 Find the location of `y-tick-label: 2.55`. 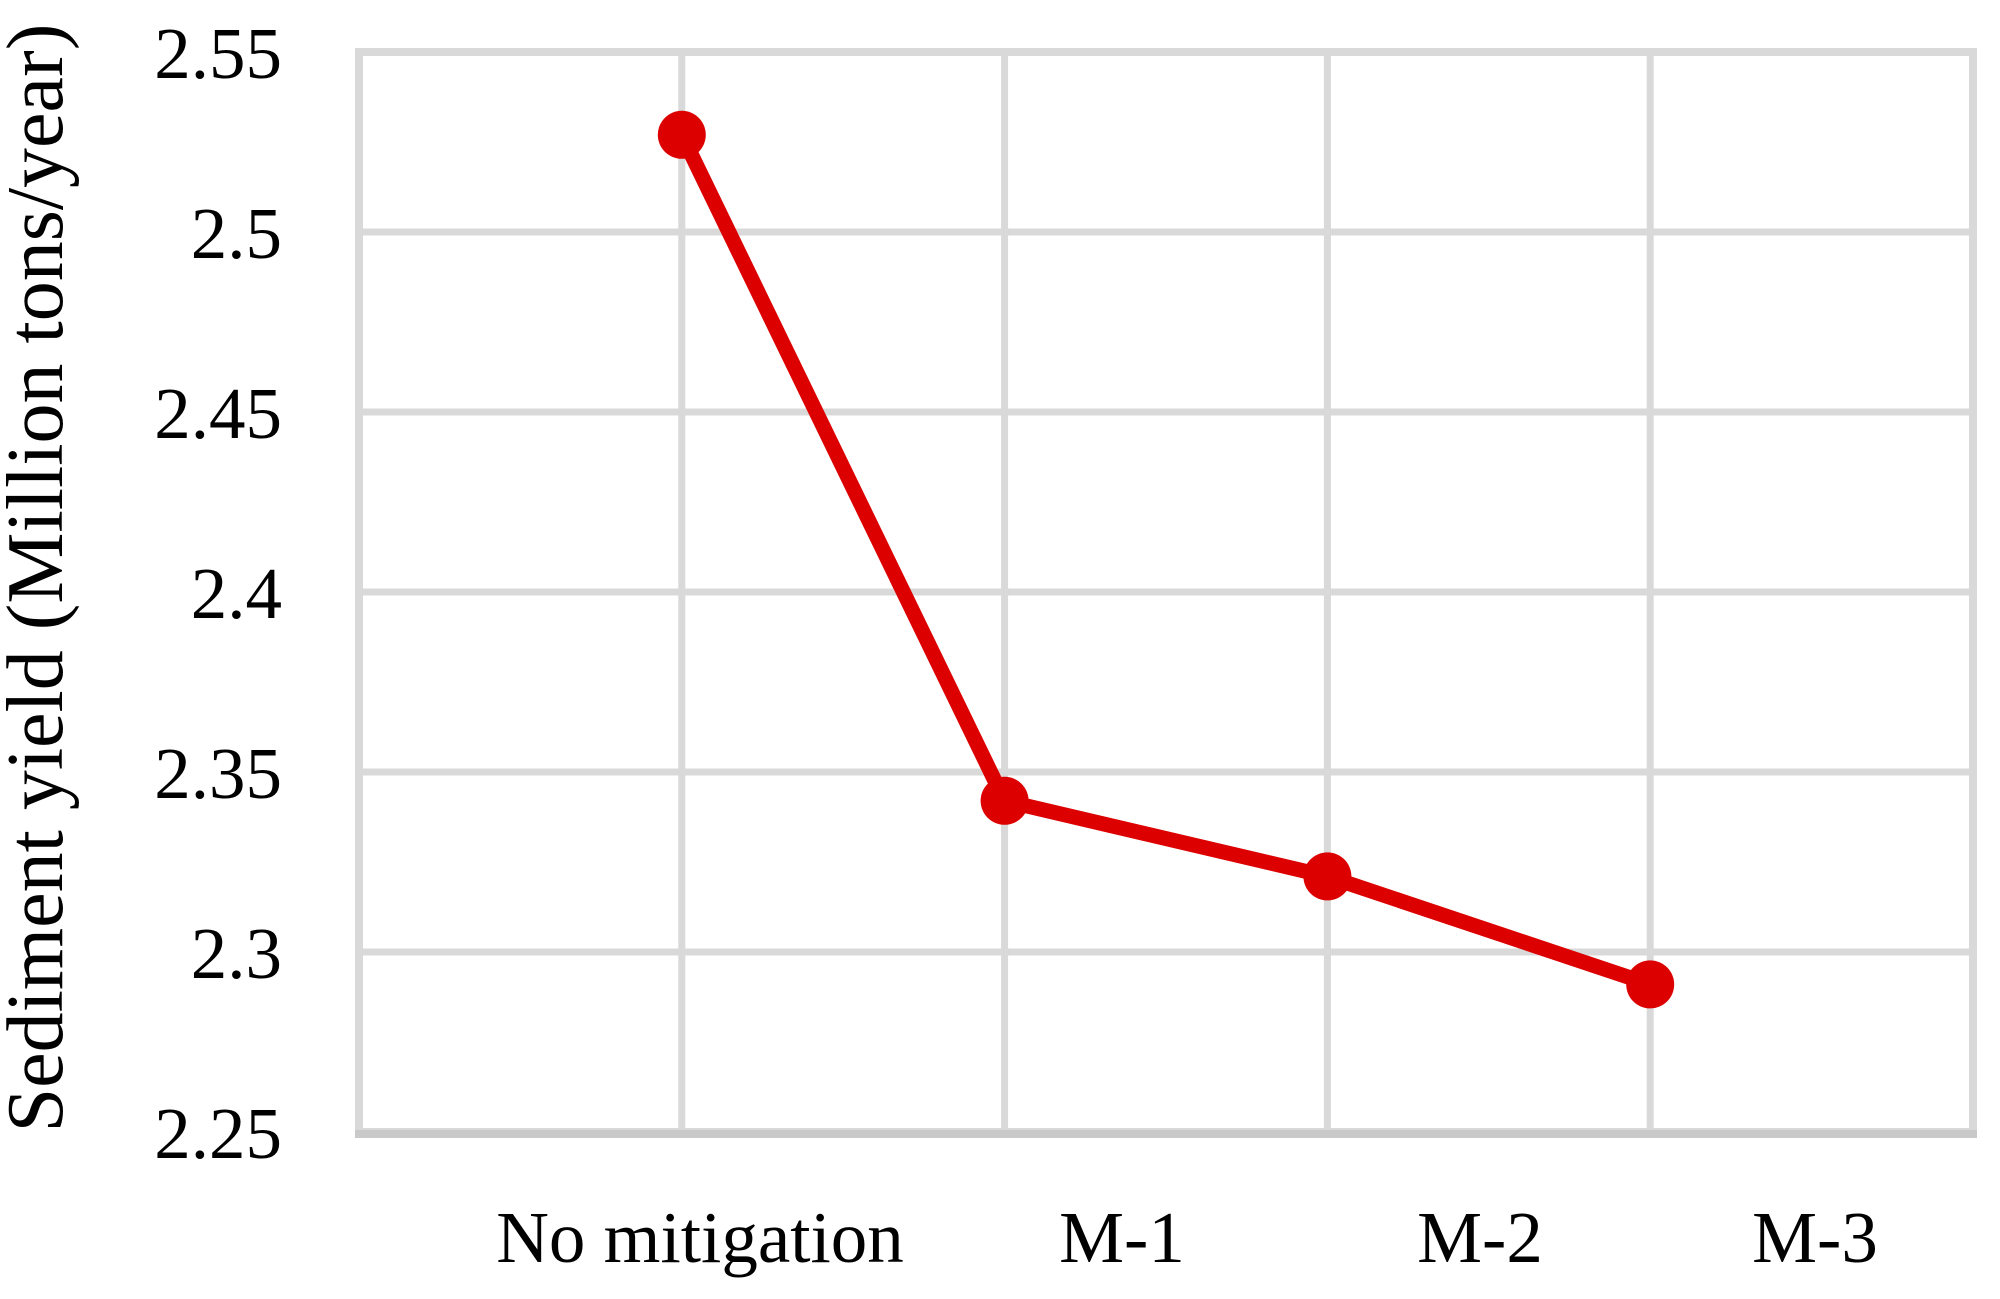

y-tick-label: 2.55 is located at coordinates (218, 53).